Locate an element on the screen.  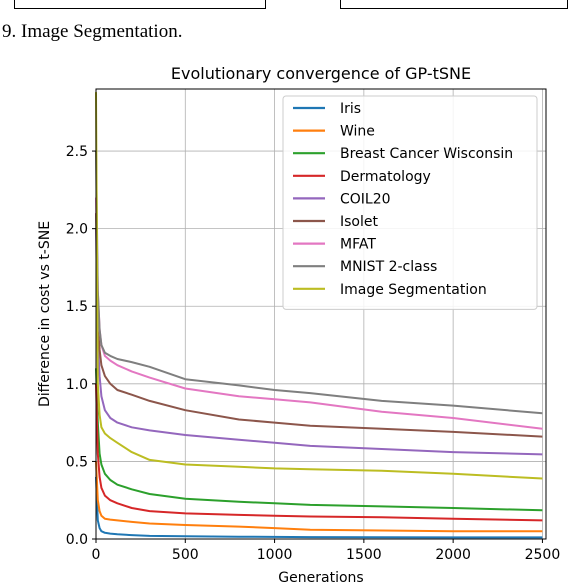
y-tick-label: 0.0 is located at coordinates (77, 540).